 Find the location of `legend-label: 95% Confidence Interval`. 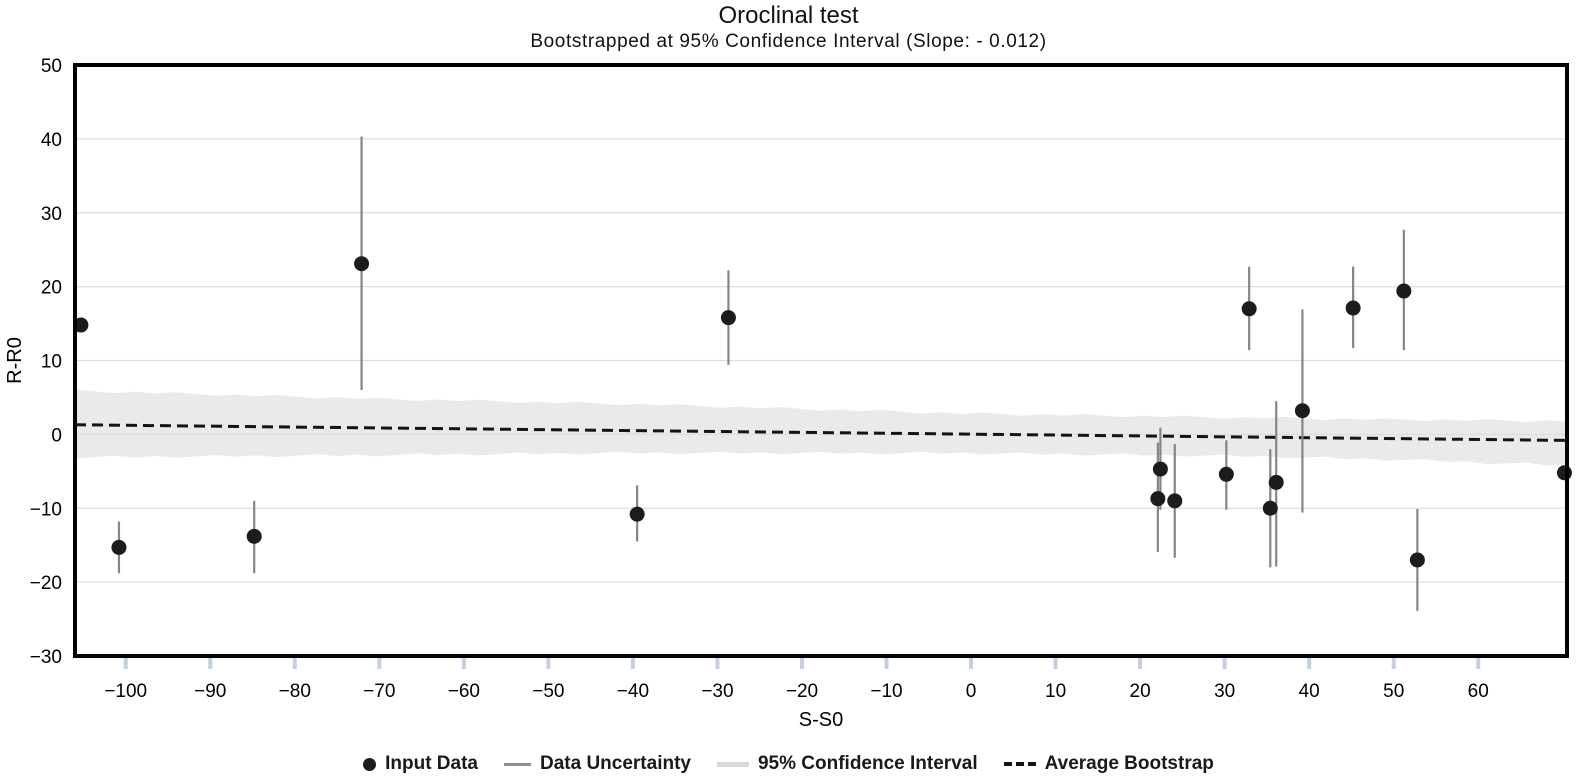

legend-label: 95% Confidence Interval is located at coordinates (867, 763).